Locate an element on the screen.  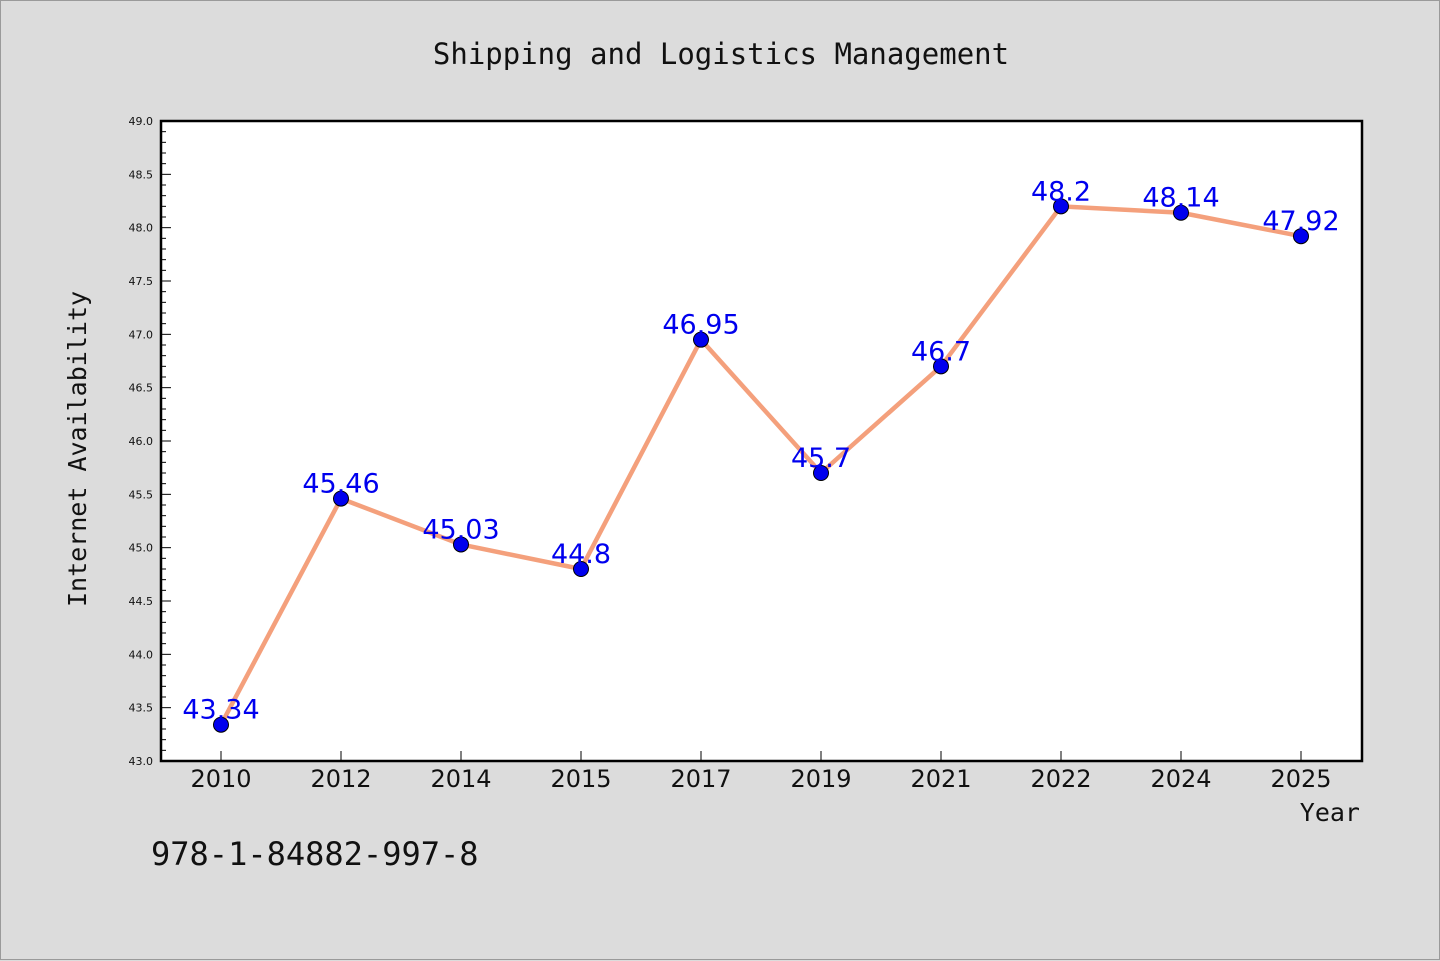
data-label: 43.34 is located at coordinates (220, 710).